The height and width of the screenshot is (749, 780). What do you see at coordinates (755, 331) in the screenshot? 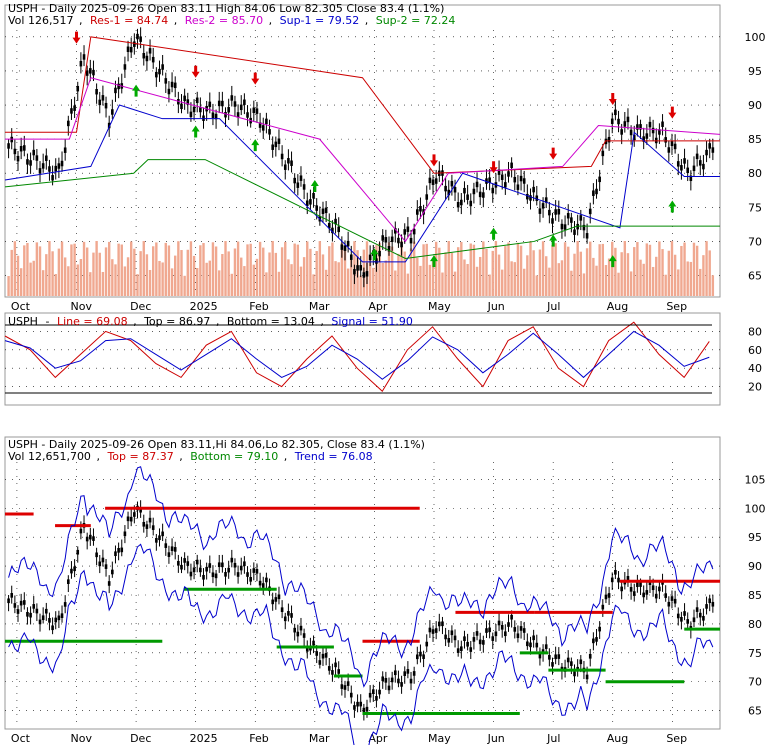
I see `osc-y-tick-label: 80` at bounding box center [755, 331].